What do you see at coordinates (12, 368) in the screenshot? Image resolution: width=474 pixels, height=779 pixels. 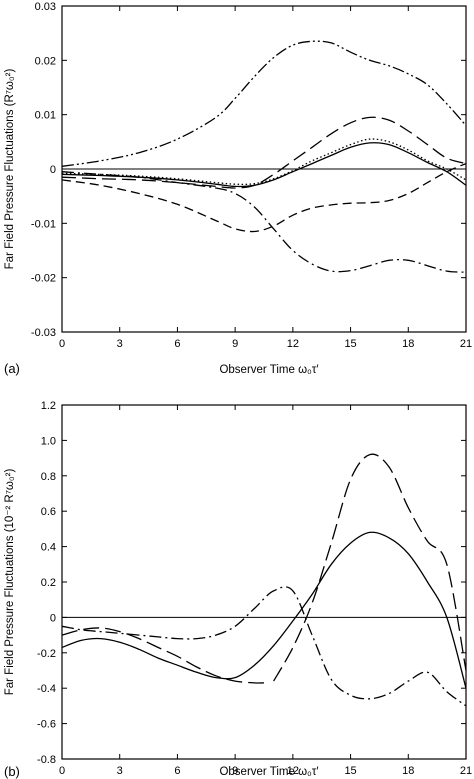 I see `panel-label: (a)` at bounding box center [12, 368].